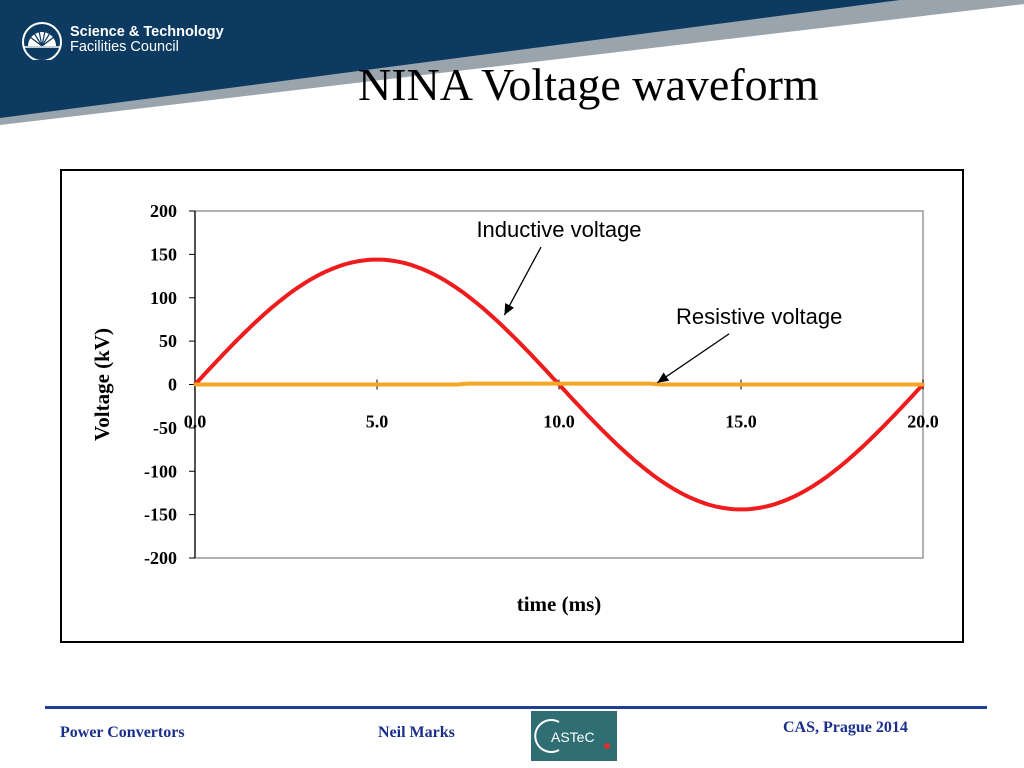 The height and width of the screenshot is (768, 1024). What do you see at coordinates (160, 515) in the screenshot?
I see `y-tick-label: -150` at bounding box center [160, 515].